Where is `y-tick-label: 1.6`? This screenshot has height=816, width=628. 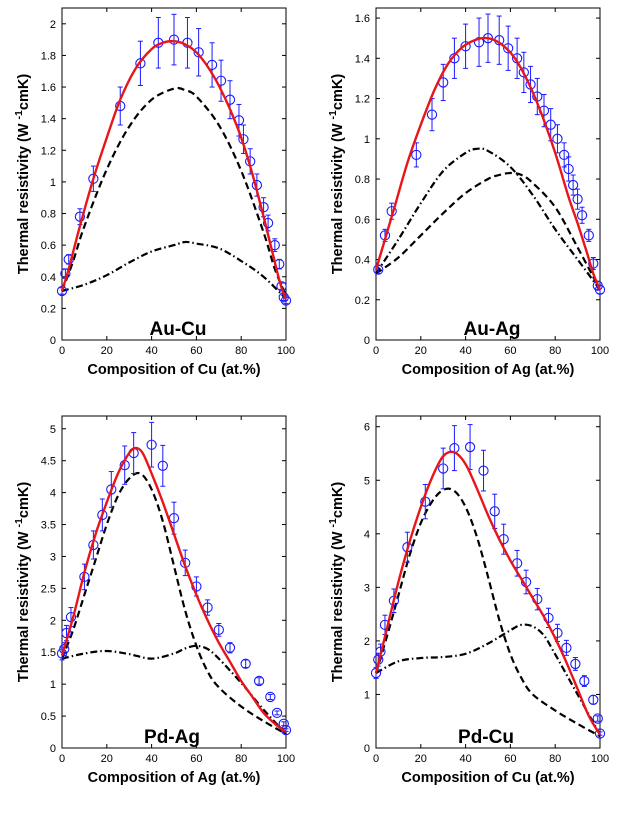
y-tick-label: 1.6 is located at coordinates (362, 19).